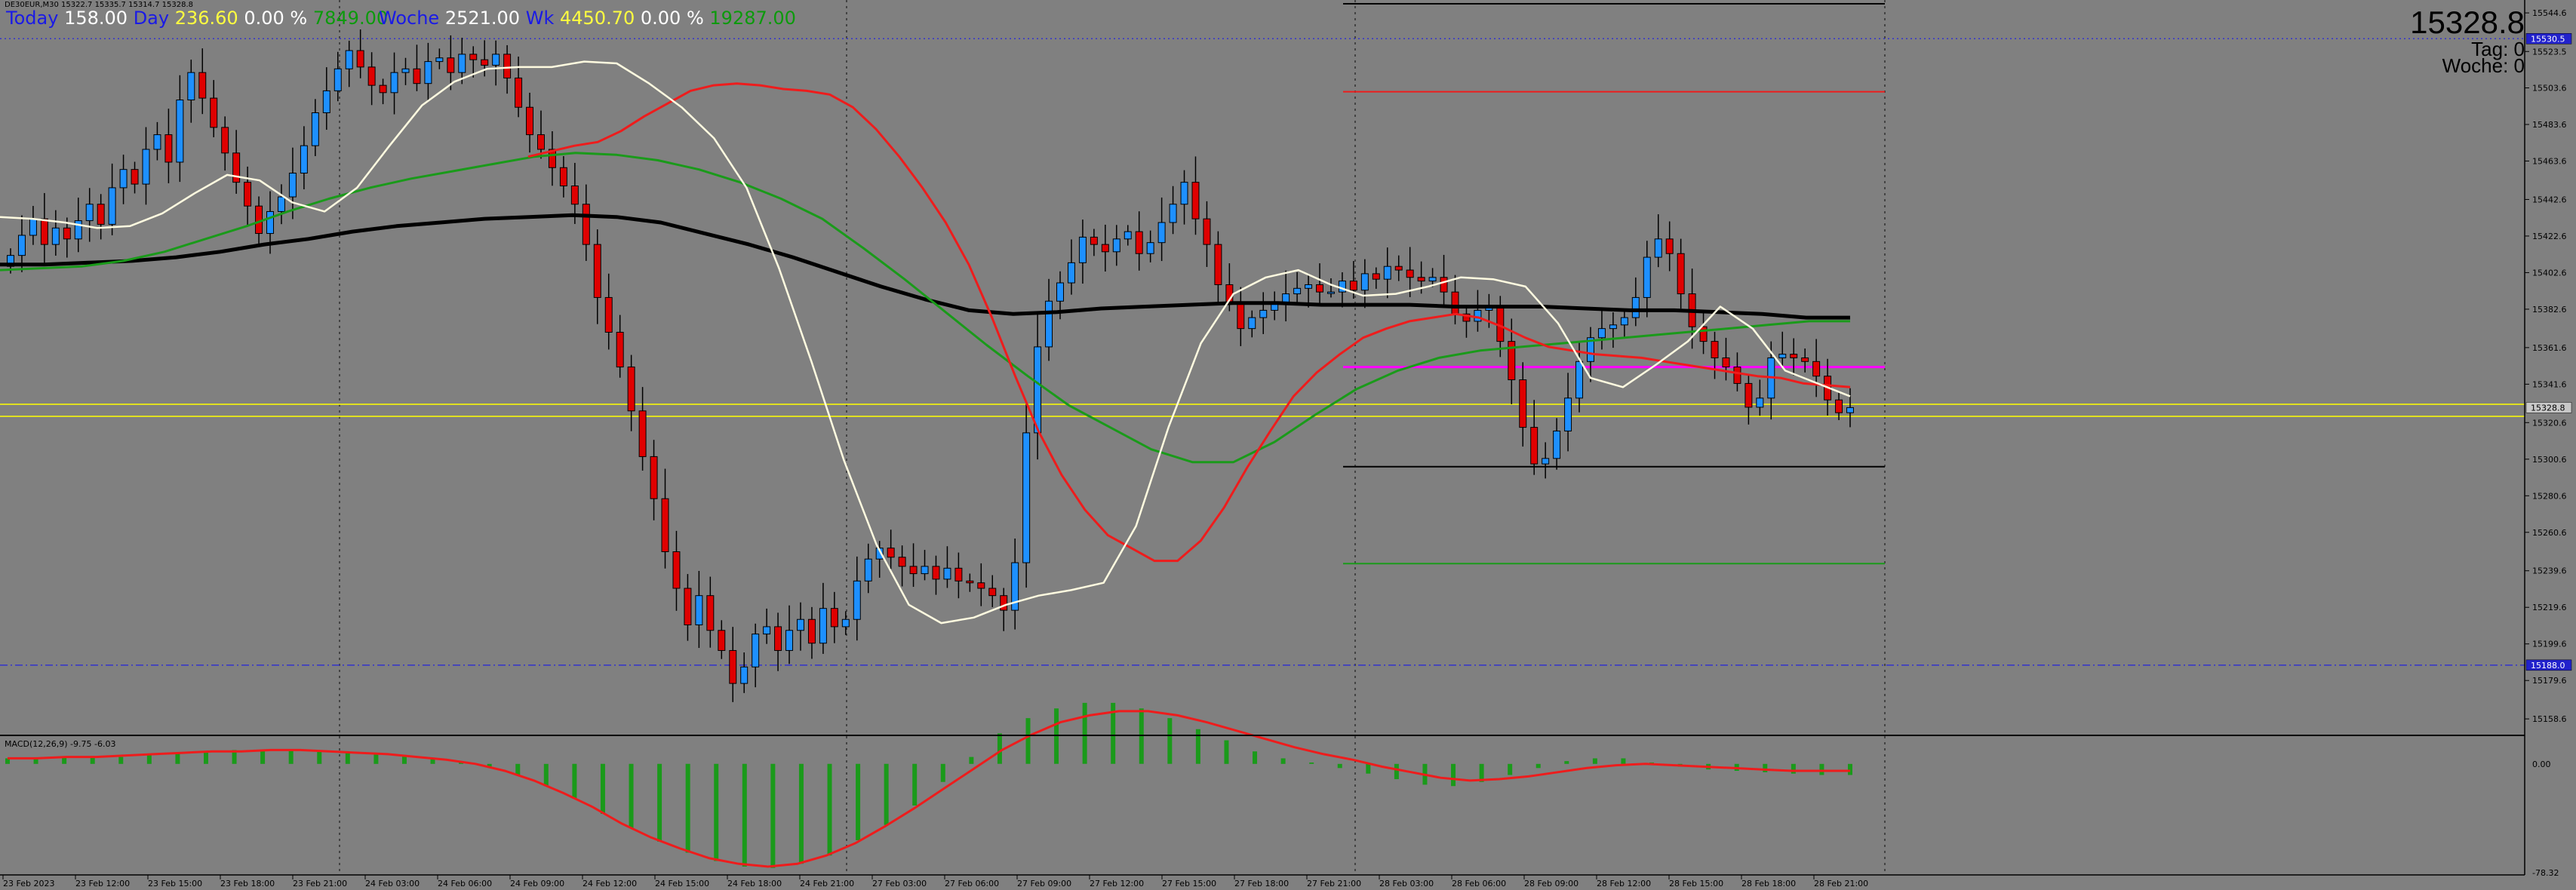 The height and width of the screenshot is (890, 2576). I want to click on price-tag-label-2: 15188.0, so click(2548, 666).